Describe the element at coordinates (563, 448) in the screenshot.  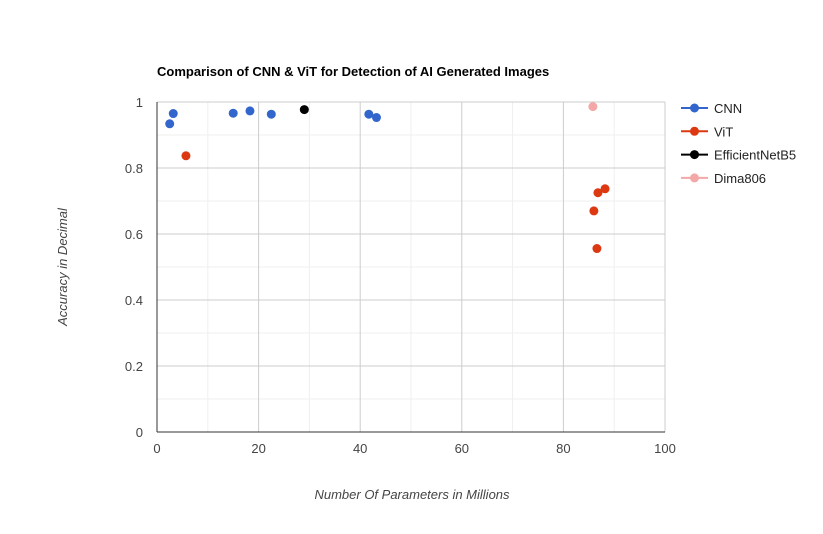
I see `x-tick-label: 80` at that location.